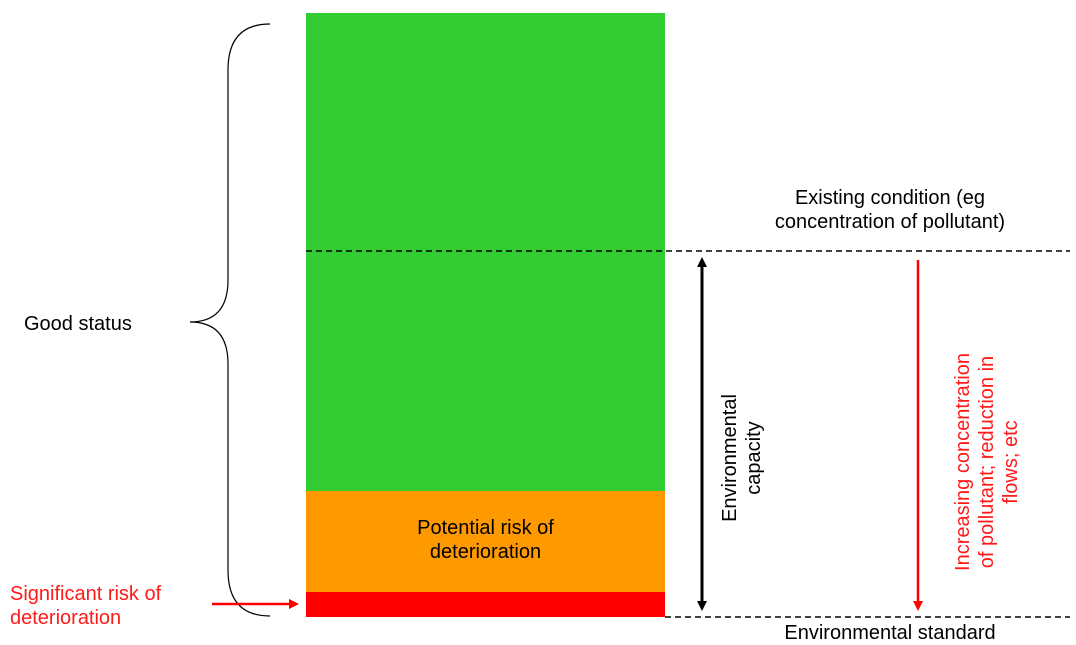 The height and width of the screenshot is (645, 1076). What do you see at coordinates (754, 458) in the screenshot?
I see `environmental-capacity-line2: capacity` at bounding box center [754, 458].